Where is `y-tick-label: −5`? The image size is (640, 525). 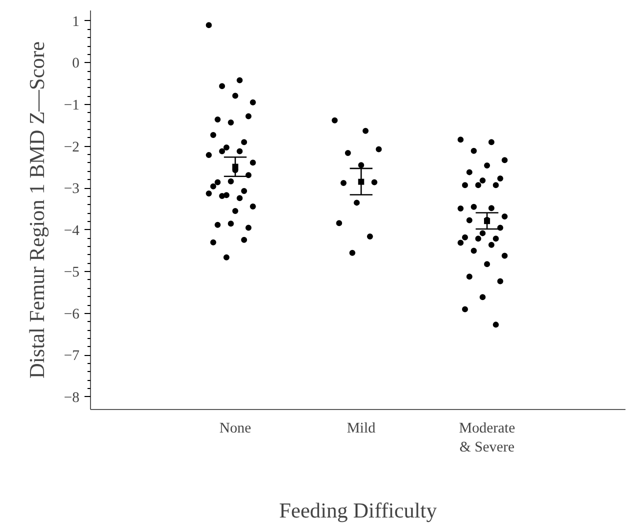
y-tick-label: −5 is located at coordinates (72, 272).